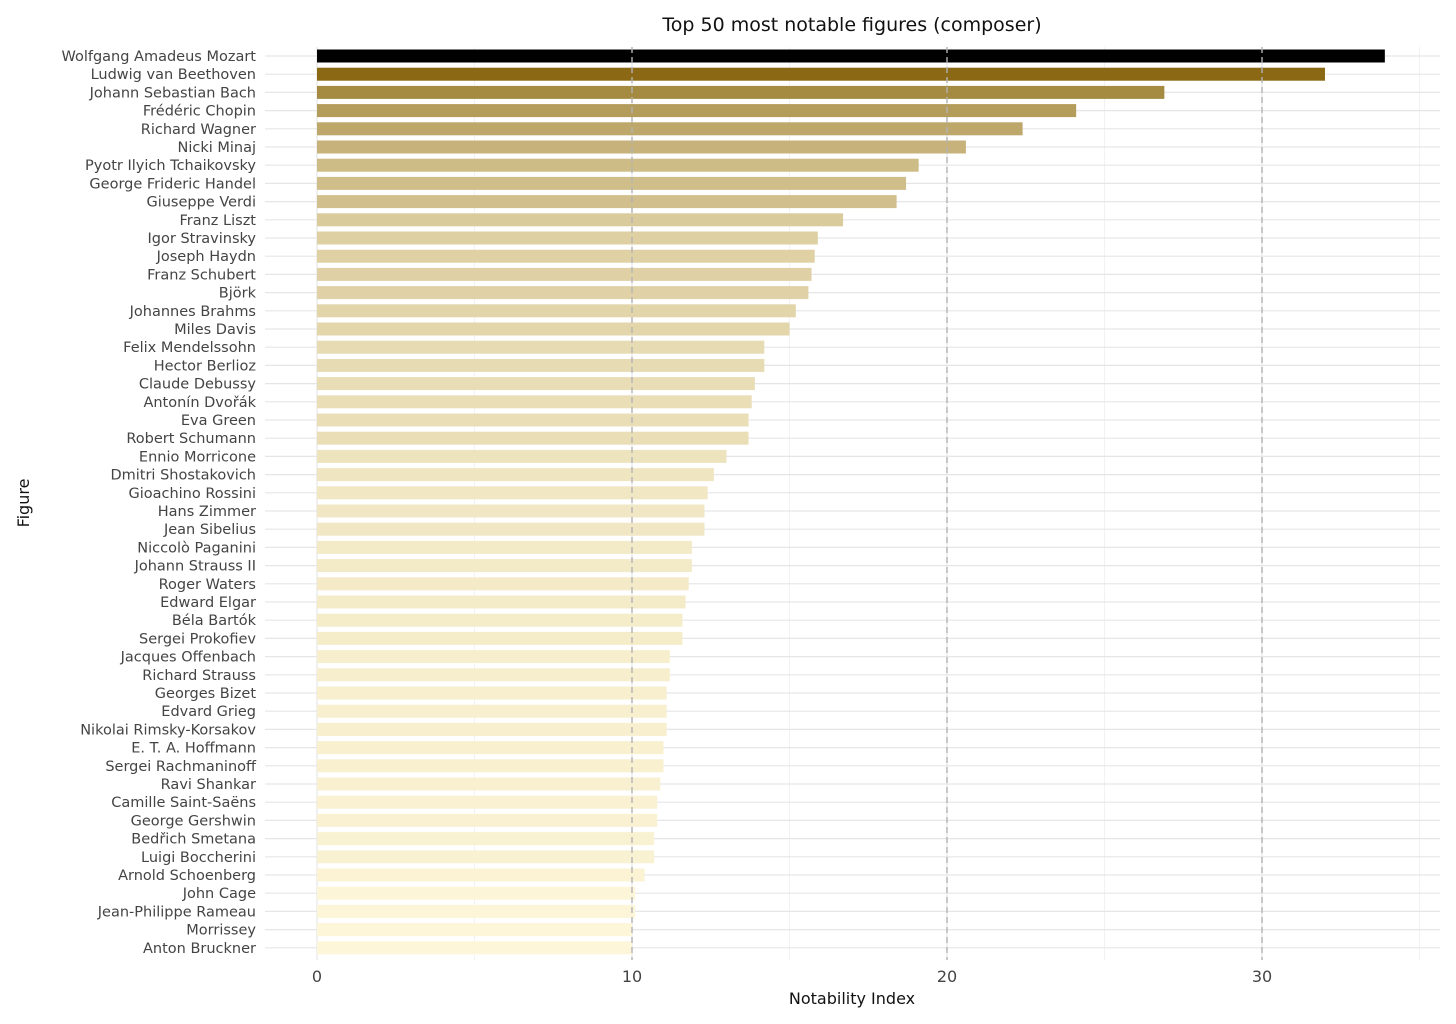 The height and width of the screenshot is (1024, 1456). Describe the element at coordinates (193, 749) in the screenshot. I see `category-label: E. T. A. Hoffmann` at that location.